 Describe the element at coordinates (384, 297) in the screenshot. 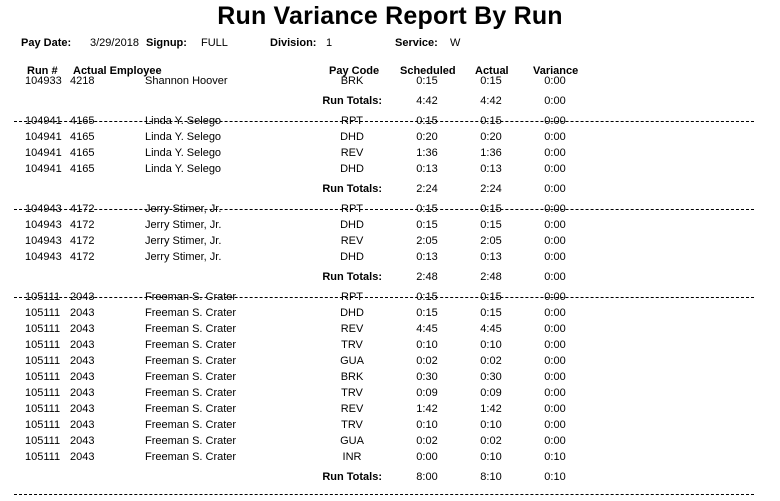

I see `group-separator` at that location.